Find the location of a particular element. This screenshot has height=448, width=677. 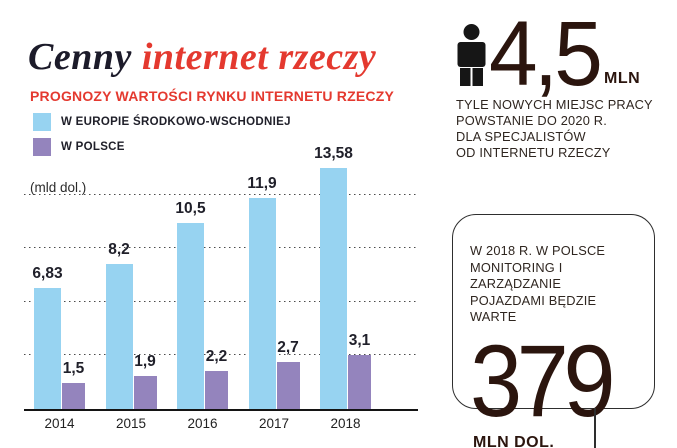

vehicles-stat-unit: MLN DOL. is located at coordinates (514, 440).